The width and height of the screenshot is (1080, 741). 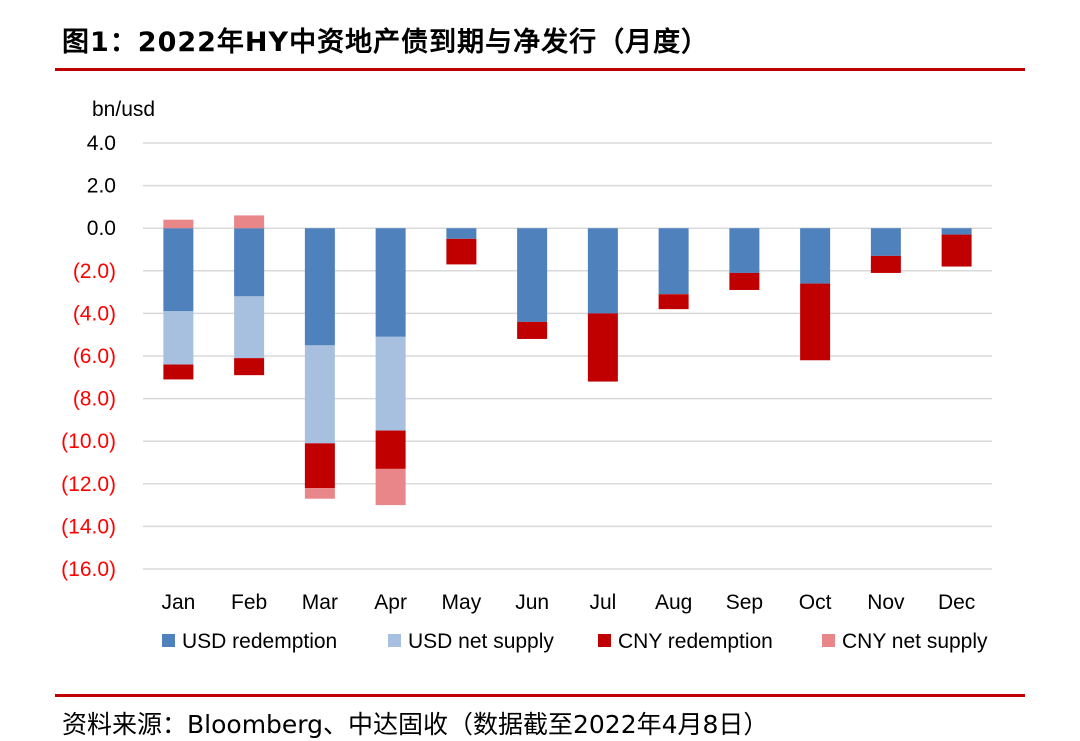 What do you see at coordinates (88, 441) in the screenshot?
I see `y-tick-label: (10.0)` at bounding box center [88, 441].